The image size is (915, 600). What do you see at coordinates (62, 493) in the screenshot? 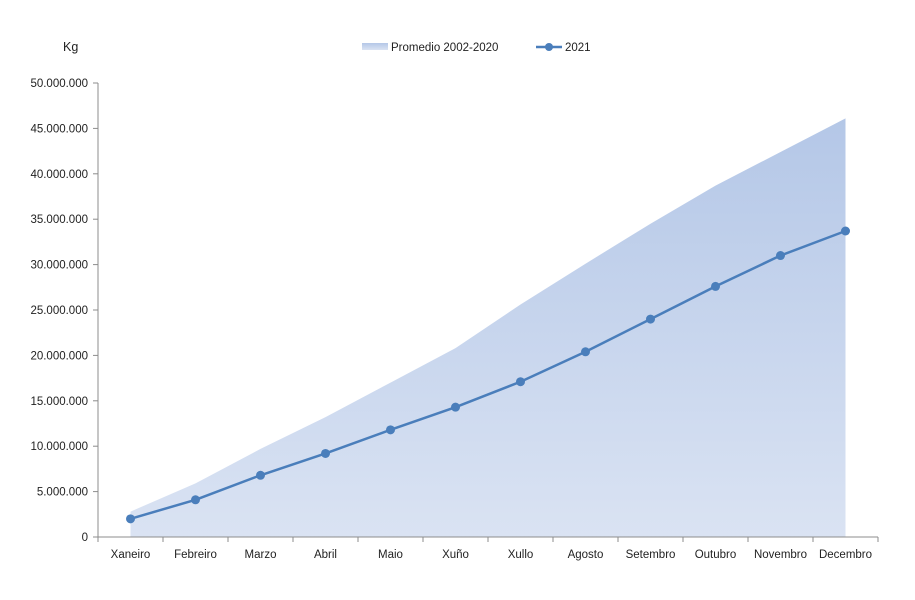
I see `y-tick-label: 5.000.000` at bounding box center [62, 493].